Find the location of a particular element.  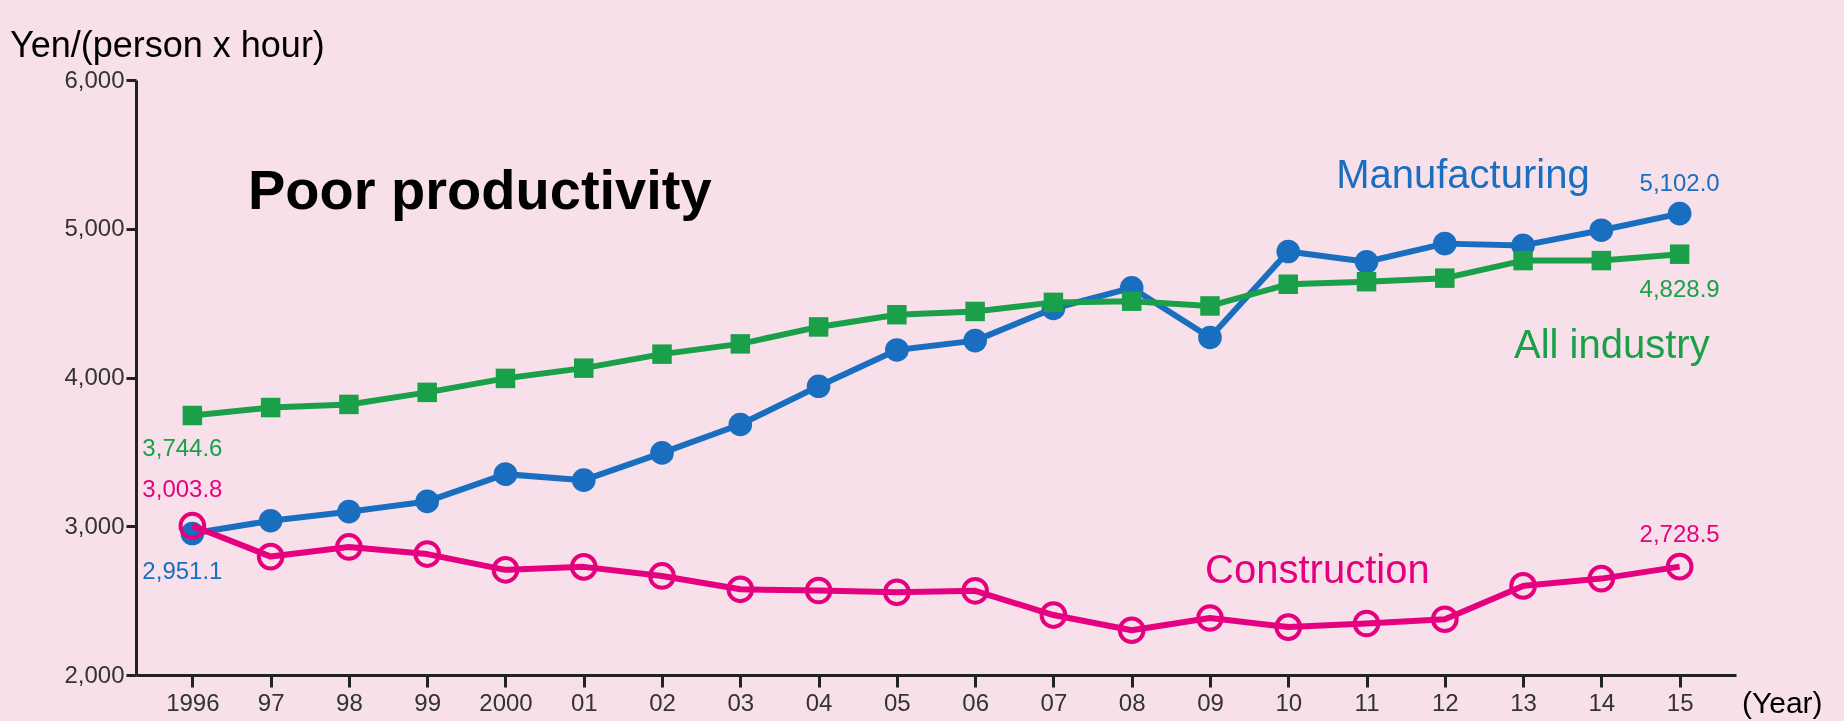

x-tick-label: 2000 is located at coordinates (506, 702).